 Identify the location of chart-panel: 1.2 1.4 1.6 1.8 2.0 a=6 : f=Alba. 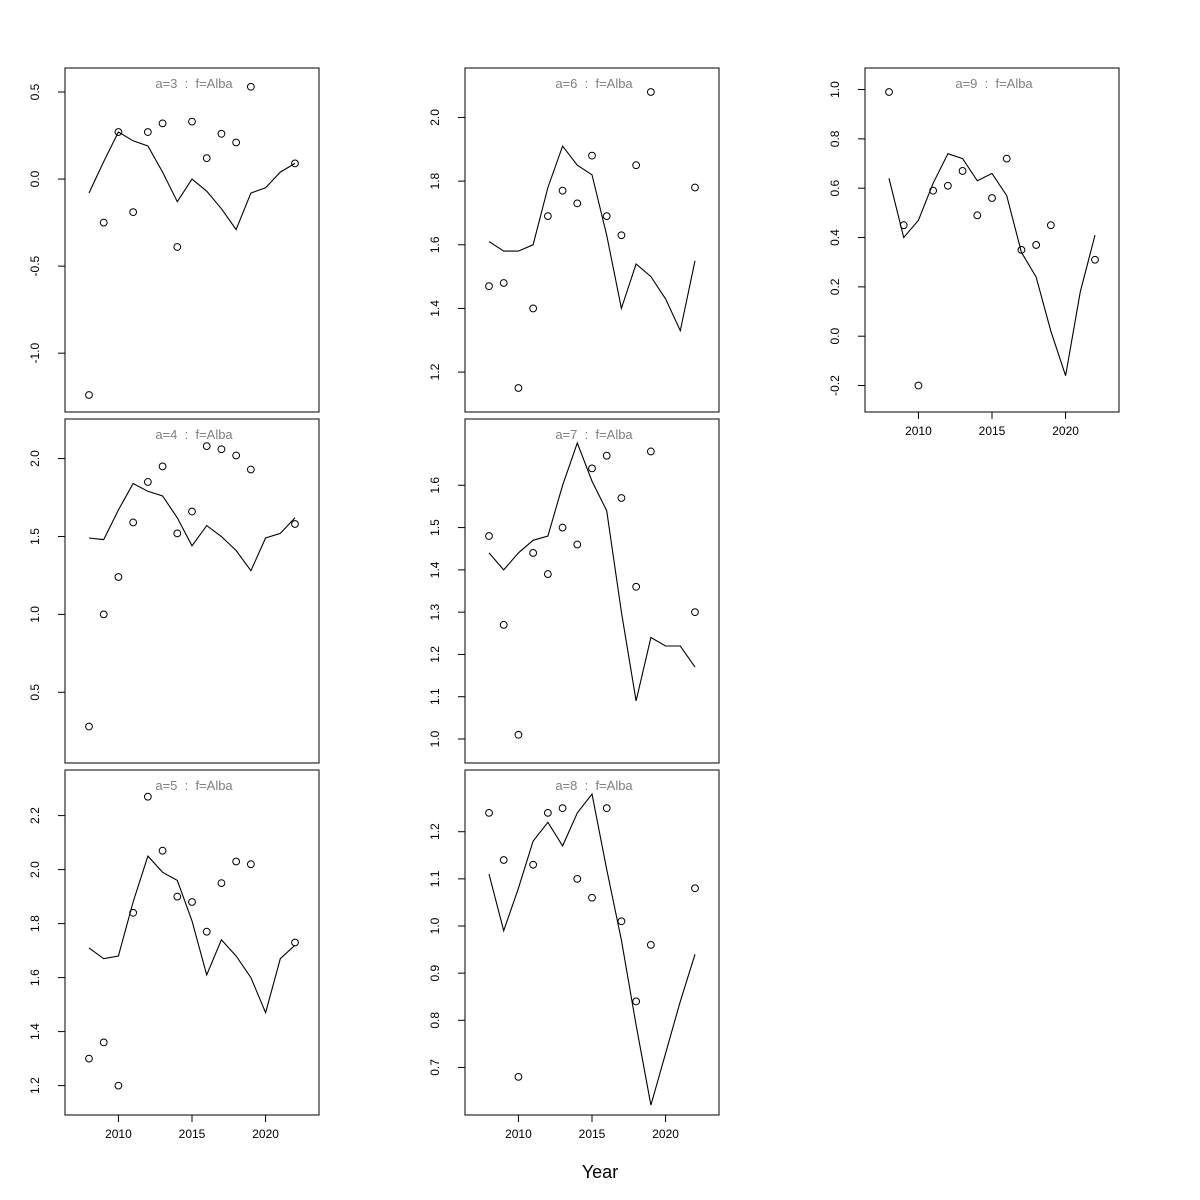
(574, 240).